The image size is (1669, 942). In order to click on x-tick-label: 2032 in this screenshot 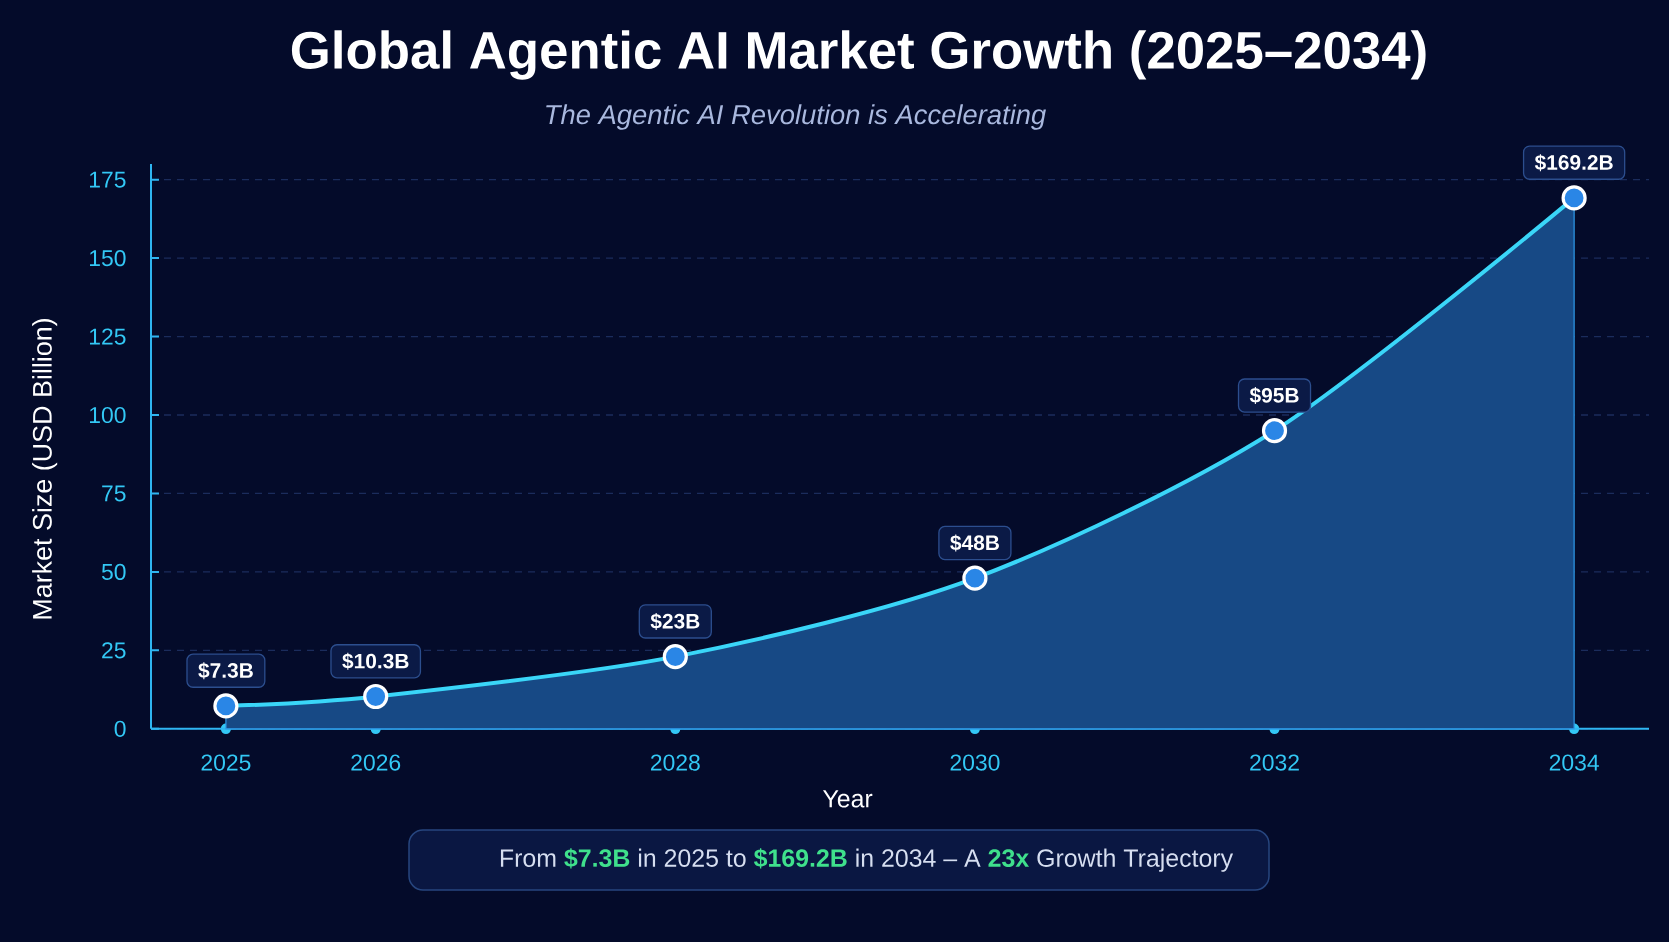, I will do `click(1274, 762)`.